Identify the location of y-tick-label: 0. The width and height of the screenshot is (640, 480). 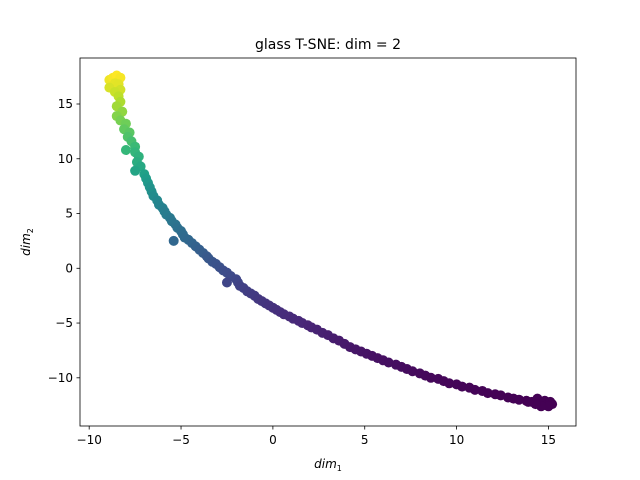
(69, 268).